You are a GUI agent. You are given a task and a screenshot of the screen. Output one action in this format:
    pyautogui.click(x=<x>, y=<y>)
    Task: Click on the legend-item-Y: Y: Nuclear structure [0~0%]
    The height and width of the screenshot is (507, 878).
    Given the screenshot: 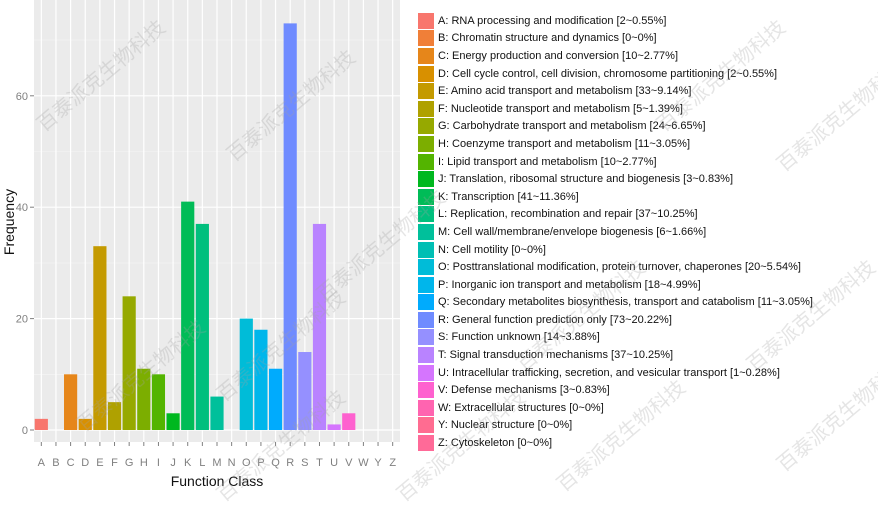 What is the action you would take?
    pyautogui.click(x=646, y=426)
    